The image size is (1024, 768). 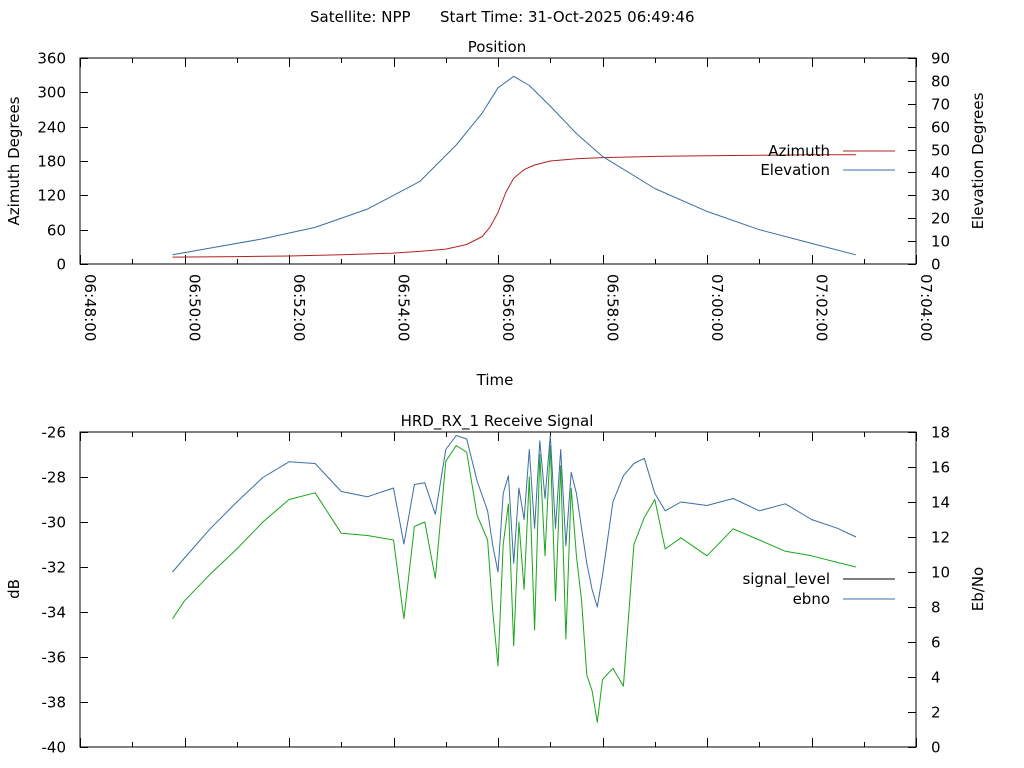 I want to click on signal-y2-tick-label: 12, so click(x=940, y=538).